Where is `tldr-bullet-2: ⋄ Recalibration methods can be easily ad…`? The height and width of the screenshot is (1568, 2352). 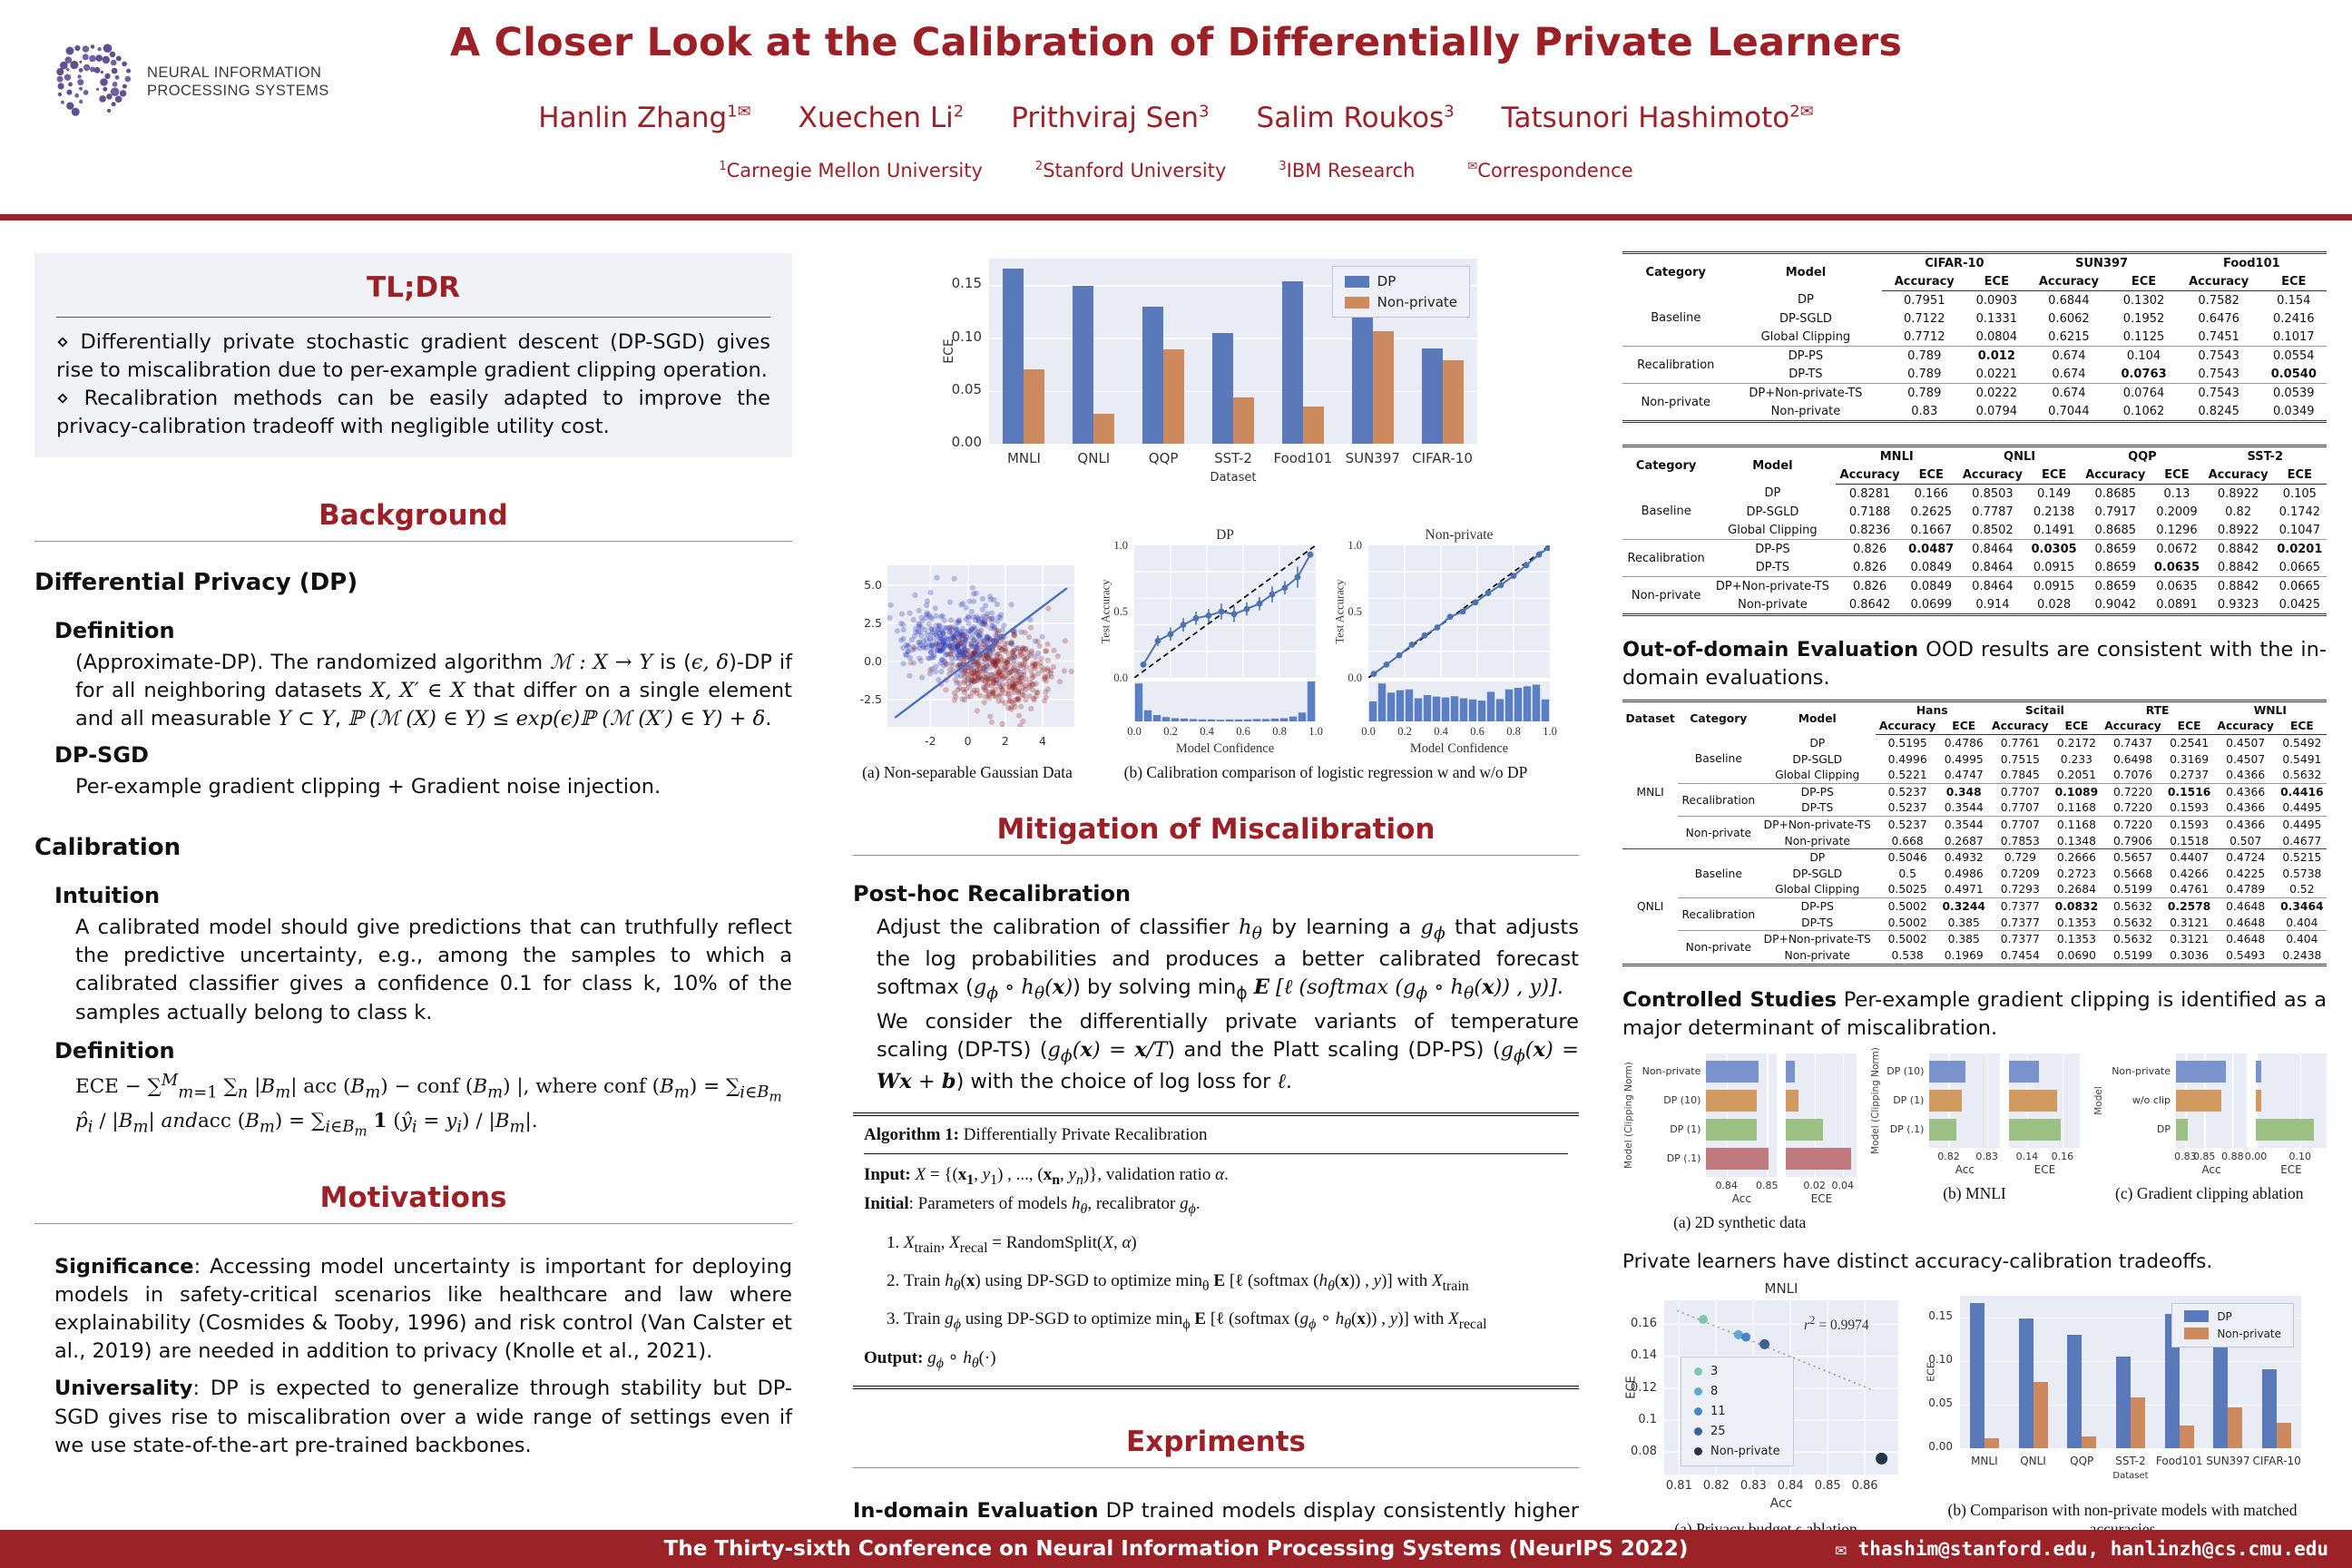
tldr-bullet-2: ⋄ Recalibration methods can be easily ad… is located at coordinates (413, 413).